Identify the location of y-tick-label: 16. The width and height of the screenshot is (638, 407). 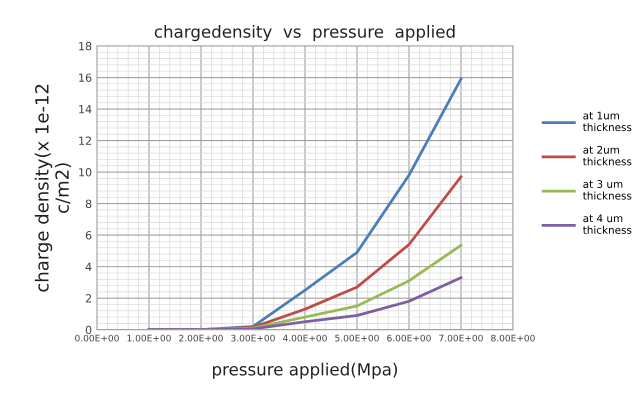
(85, 77).